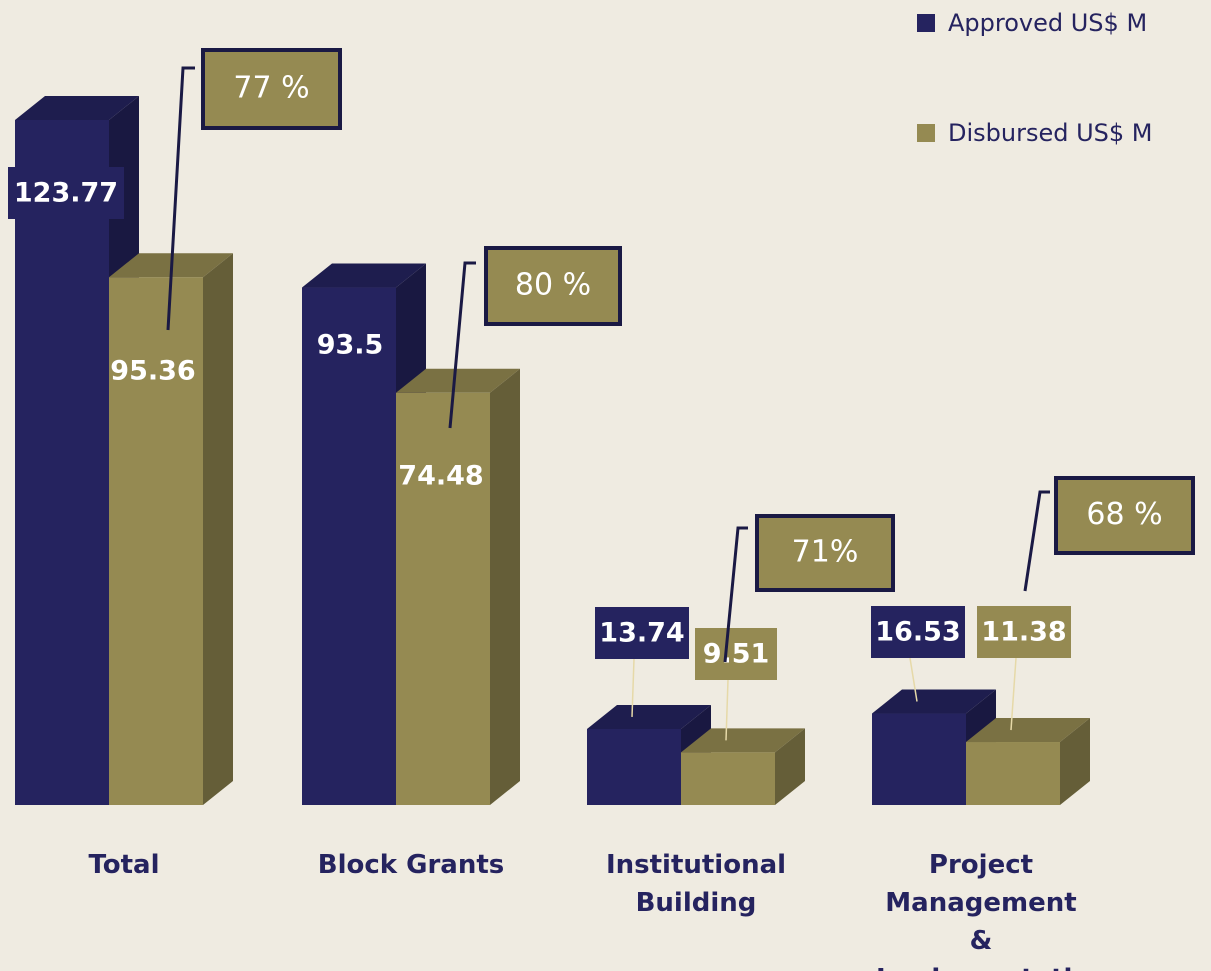 The height and width of the screenshot is (971, 1211). I want to click on callout-label: 71%, so click(825, 552).